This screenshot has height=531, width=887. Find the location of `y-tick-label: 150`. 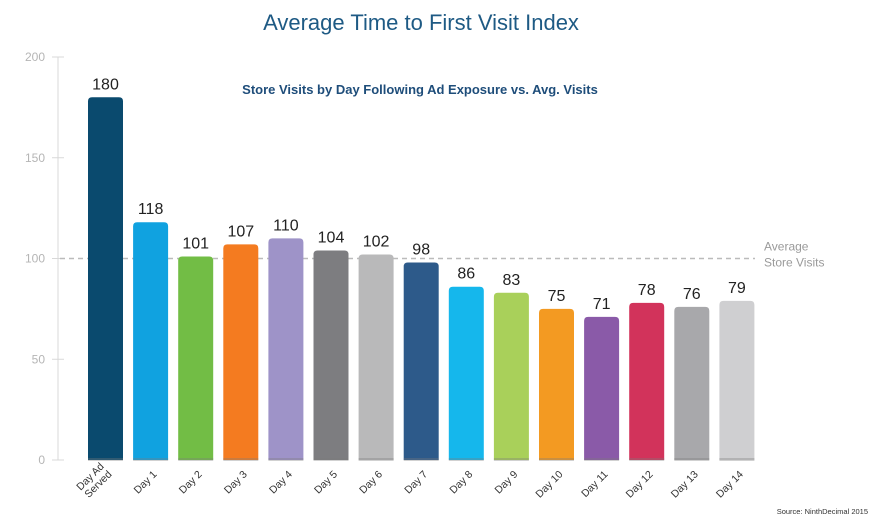

y-tick-label: 150 is located at coordinates (35, 158).